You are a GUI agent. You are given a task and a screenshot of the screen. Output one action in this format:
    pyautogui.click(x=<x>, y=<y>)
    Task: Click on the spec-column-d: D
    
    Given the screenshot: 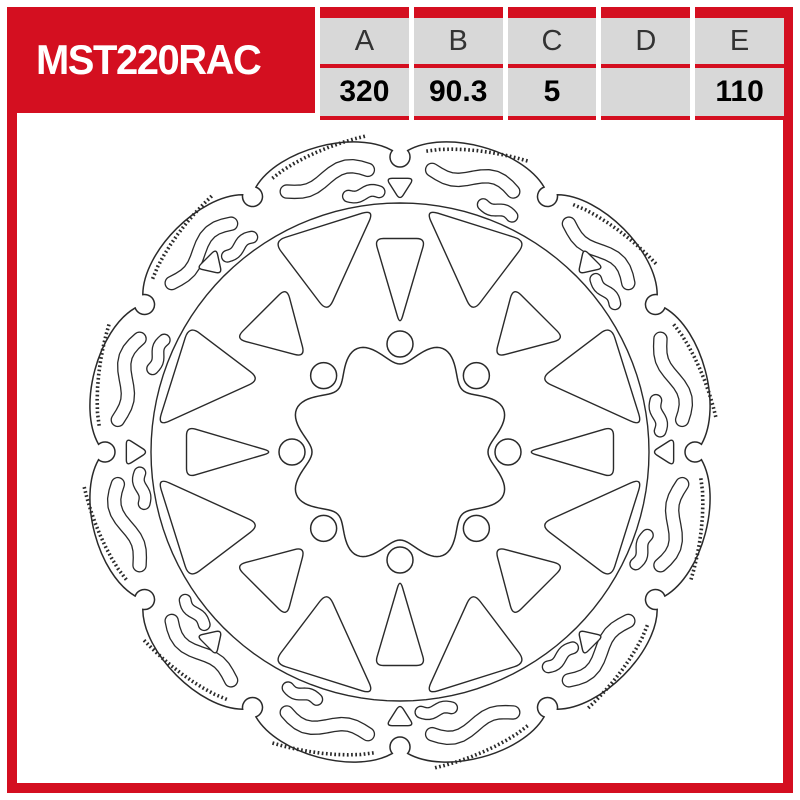 What is the action you would take?
    pyautogui.click(x=646, y=63)
    